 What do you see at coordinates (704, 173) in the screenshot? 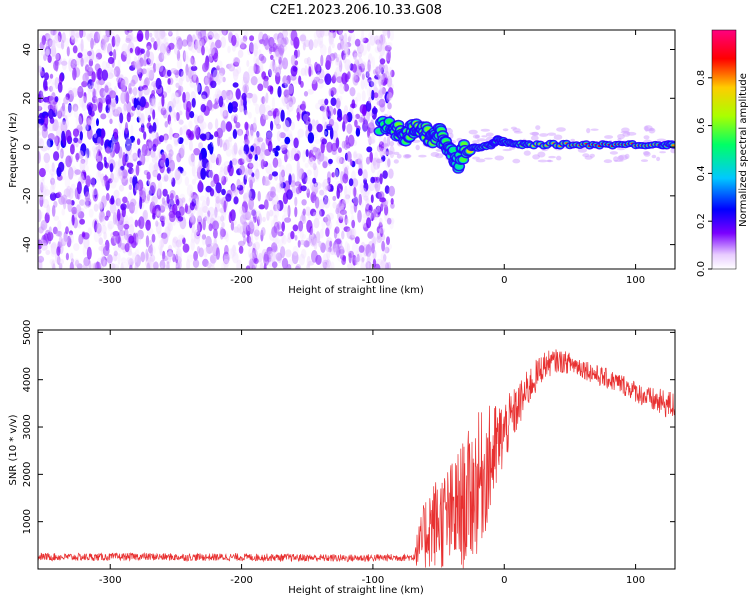
I see `colorbar-ticks: 0.00.20.40.60.8` at bounding box center [704, 173].